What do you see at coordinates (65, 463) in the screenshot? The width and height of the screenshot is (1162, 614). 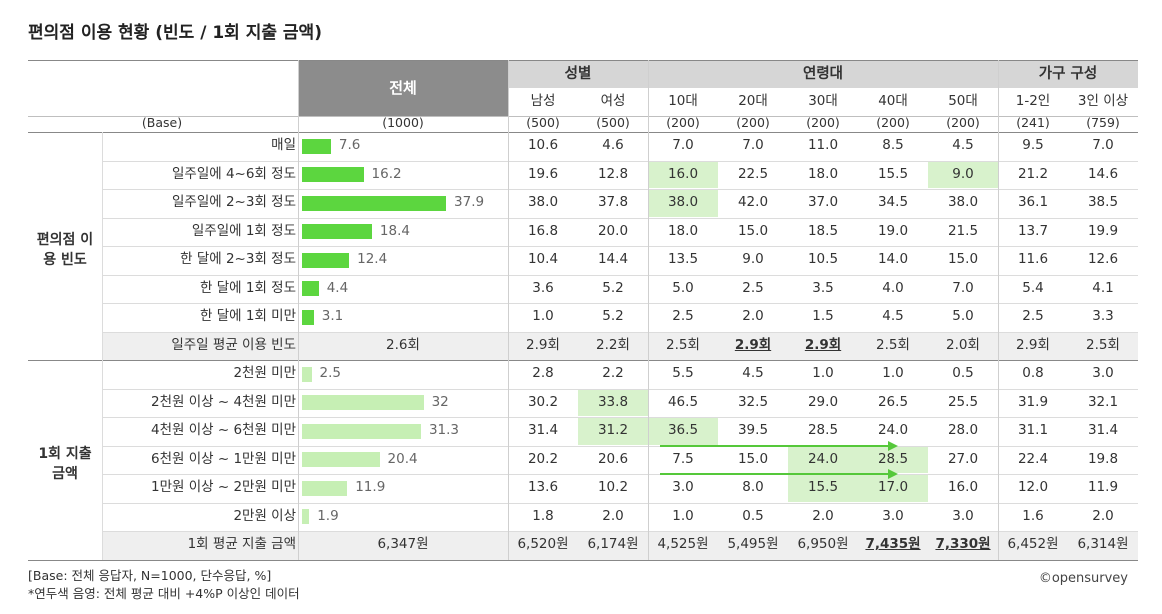 I see `section-label: 1회 지출 금액` at bounding box center [65, 463].